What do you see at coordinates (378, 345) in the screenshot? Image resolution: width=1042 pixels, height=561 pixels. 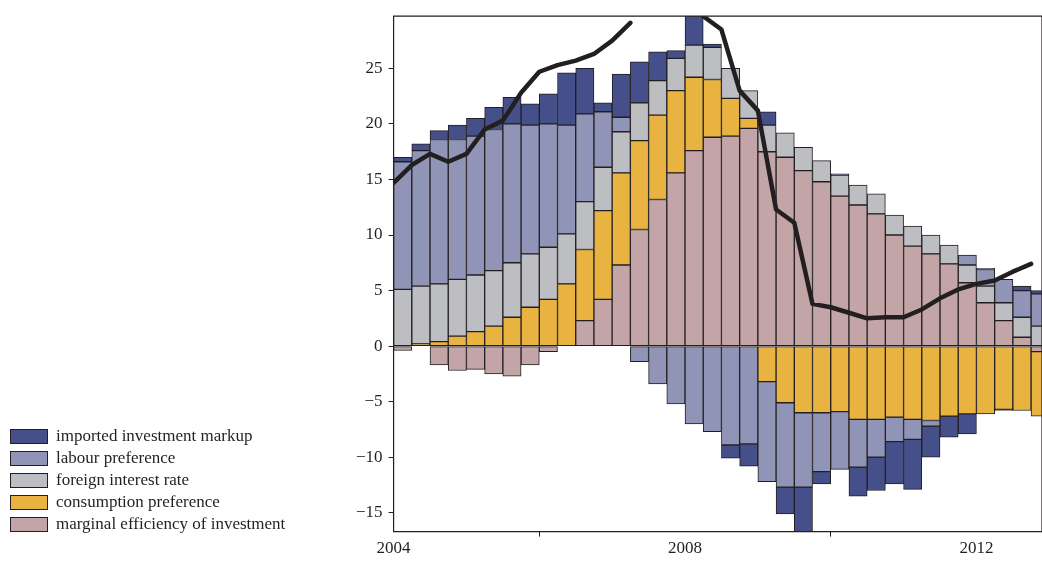 I see `y-tick-label: 0` at bounding box center [378, 345].